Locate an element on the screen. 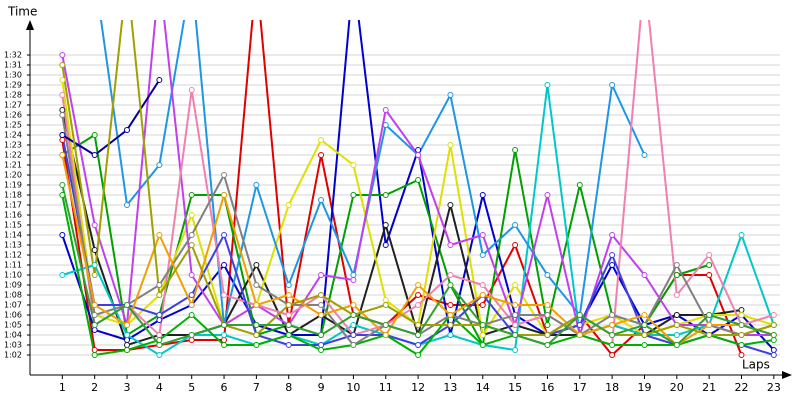 The width and height of the screenshot is (800, 400). y-tick-label: 1:32 is located at coordinates (13, 55).